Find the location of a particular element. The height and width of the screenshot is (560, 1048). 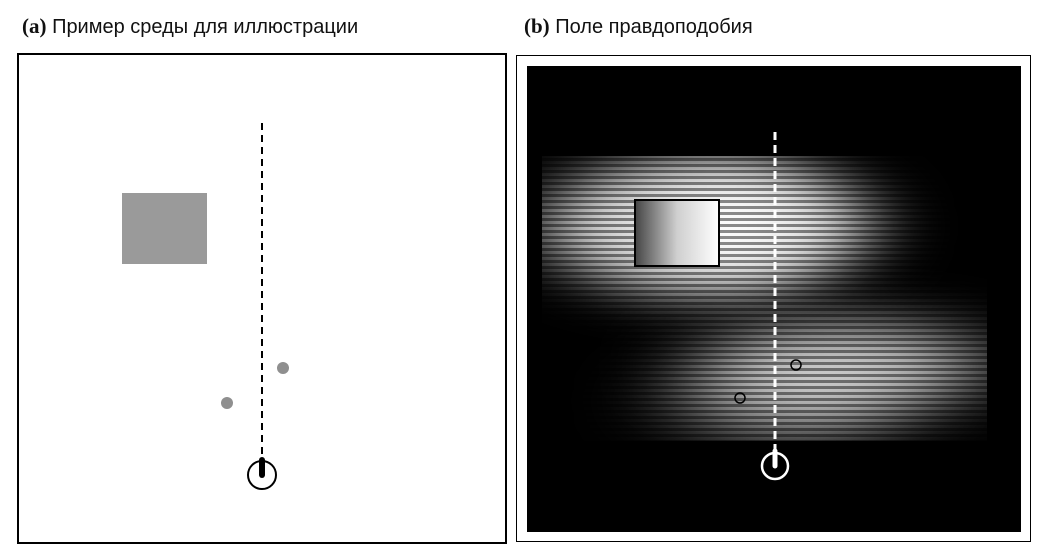

robot-icon is located at coordinates (262, 475).